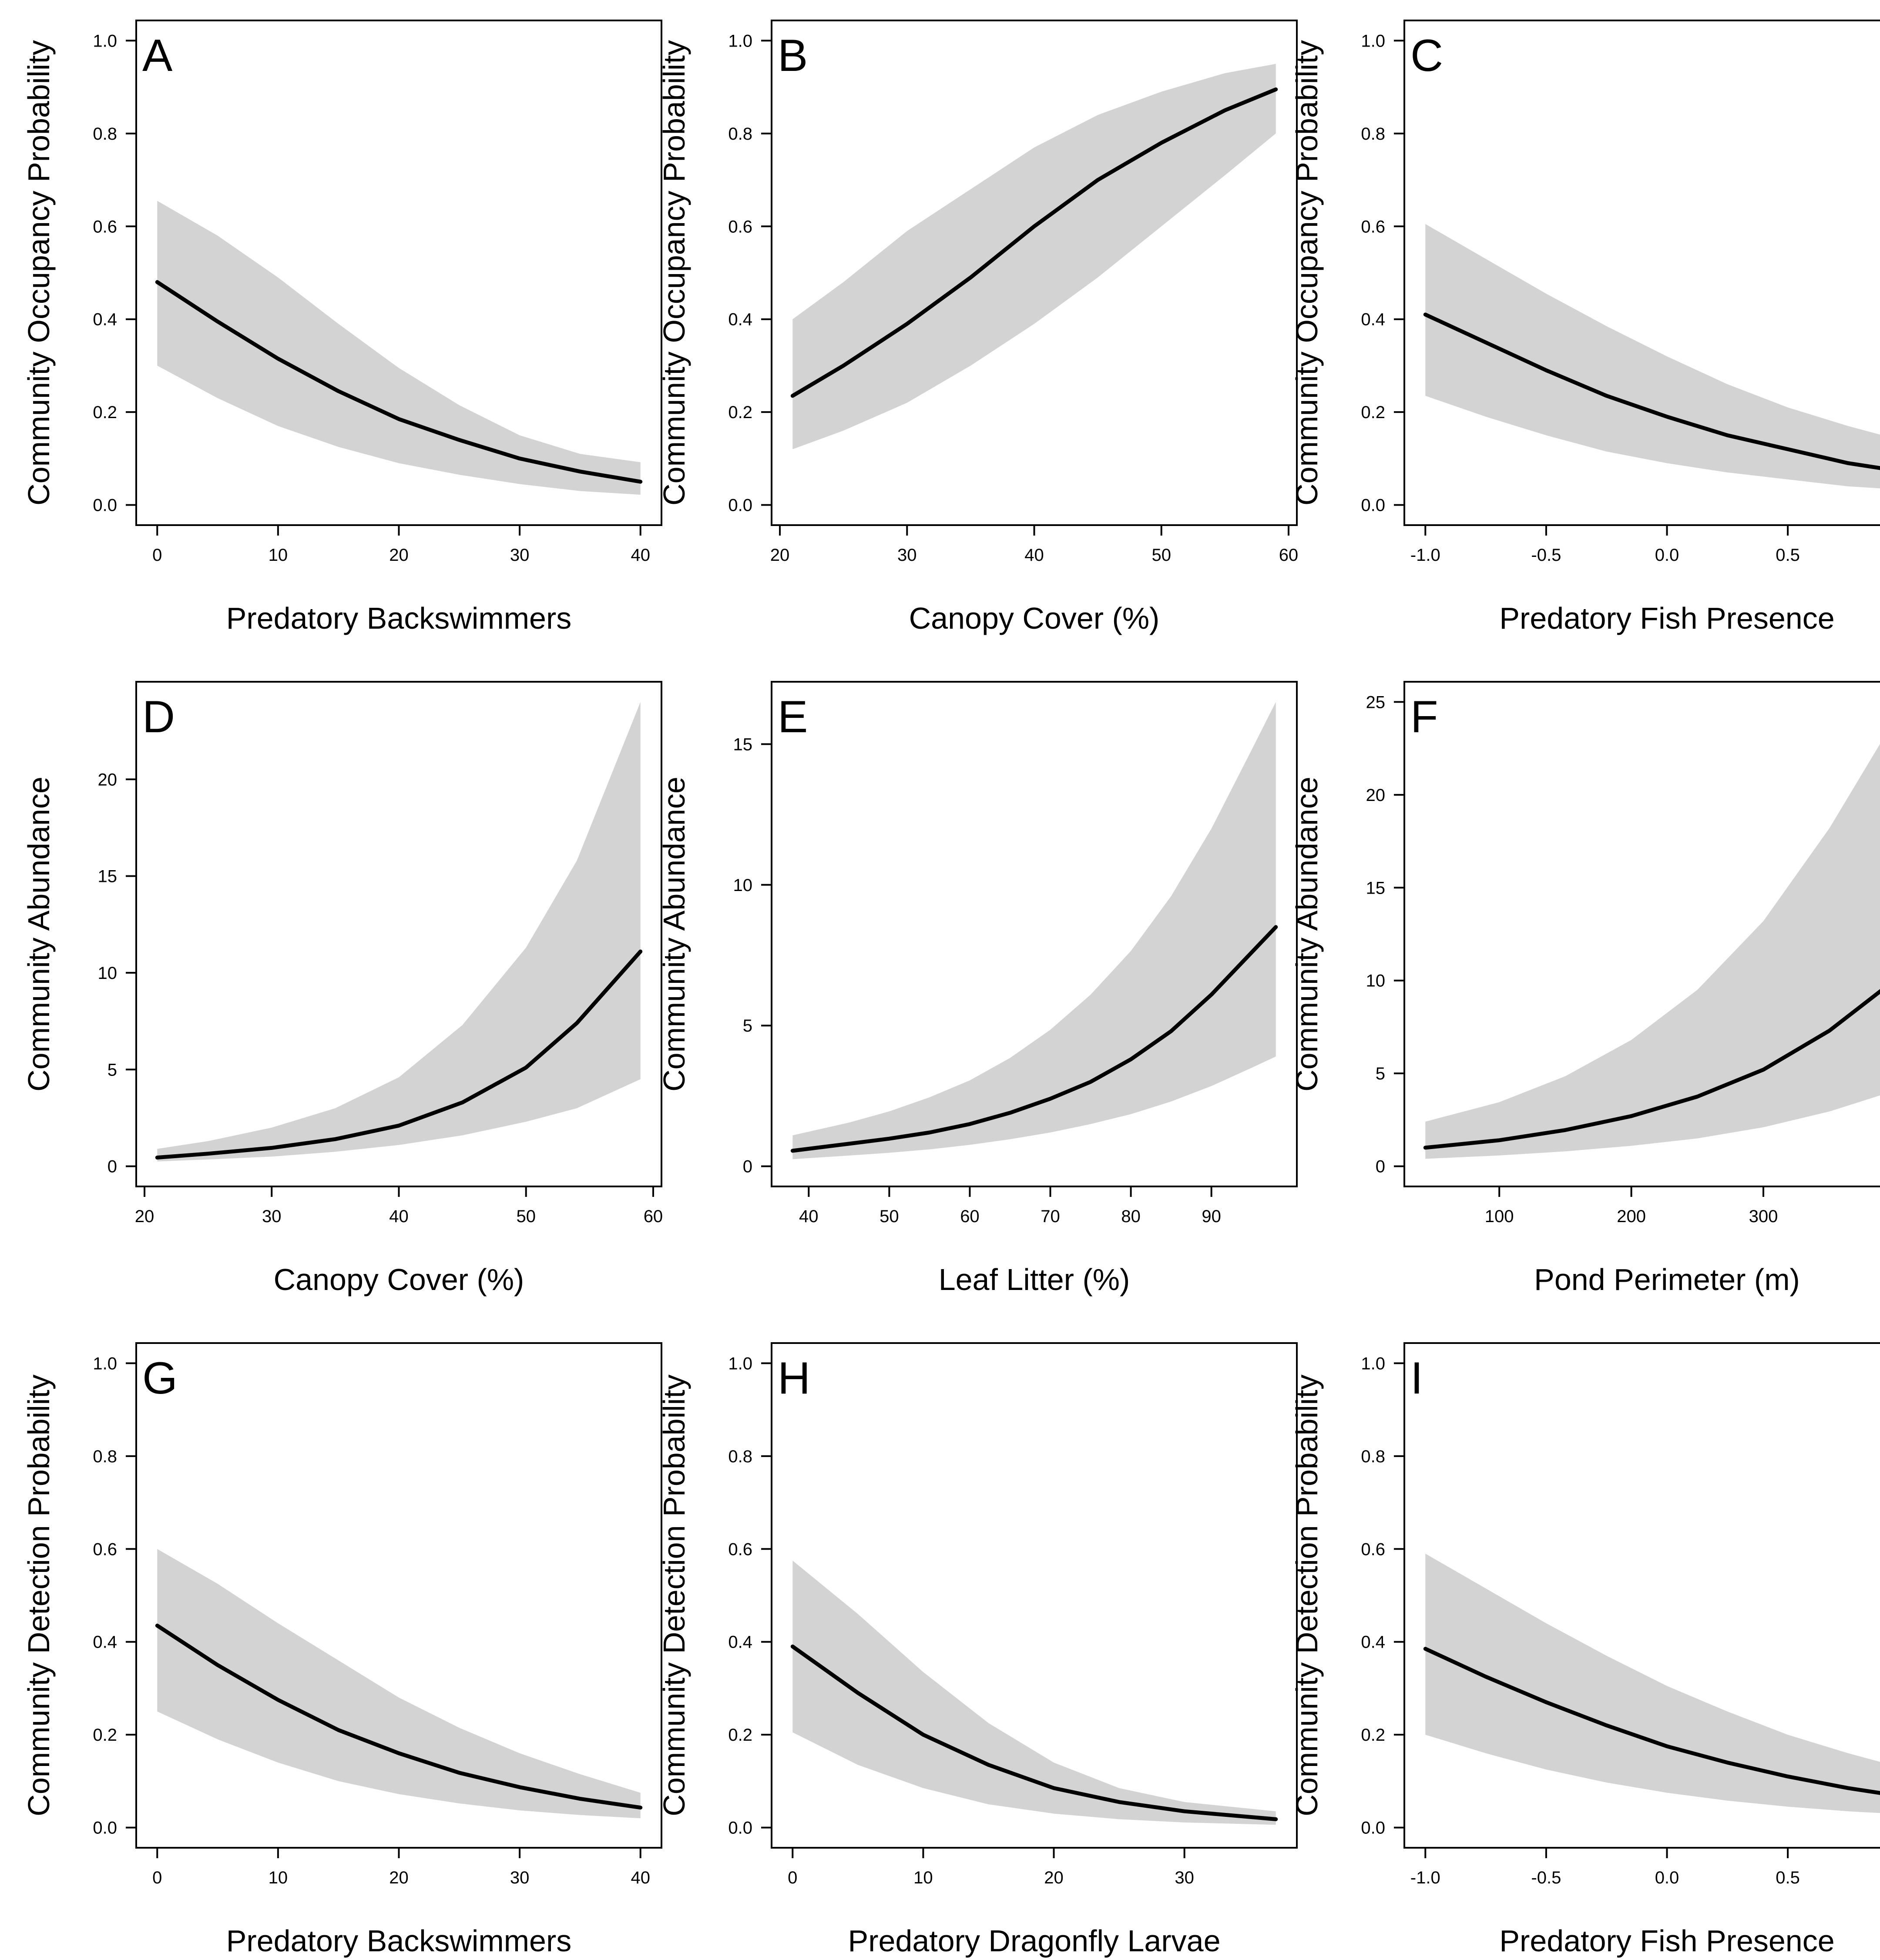 Image resolution: width=1880 pixels, height=1960 pixels. What do you see at coordinates (1376, 888) in the screenshot?
I see `y-tick-label: 15` at bounding box center [1376, 888].